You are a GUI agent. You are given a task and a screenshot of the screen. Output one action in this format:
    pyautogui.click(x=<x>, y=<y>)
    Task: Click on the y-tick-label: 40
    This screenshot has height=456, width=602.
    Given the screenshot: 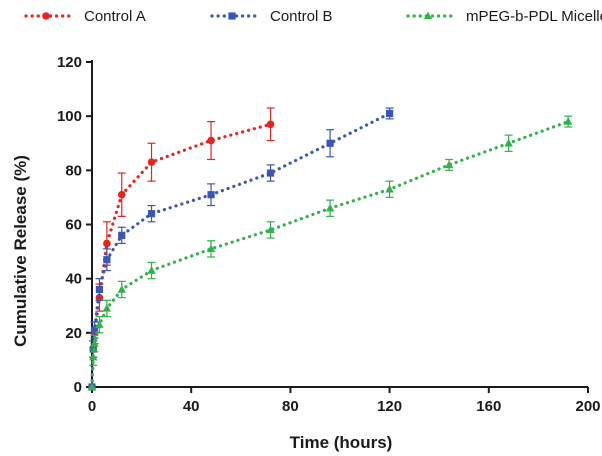 What is the action you would take?
    pyautogui.click(x=73, y=279)
    